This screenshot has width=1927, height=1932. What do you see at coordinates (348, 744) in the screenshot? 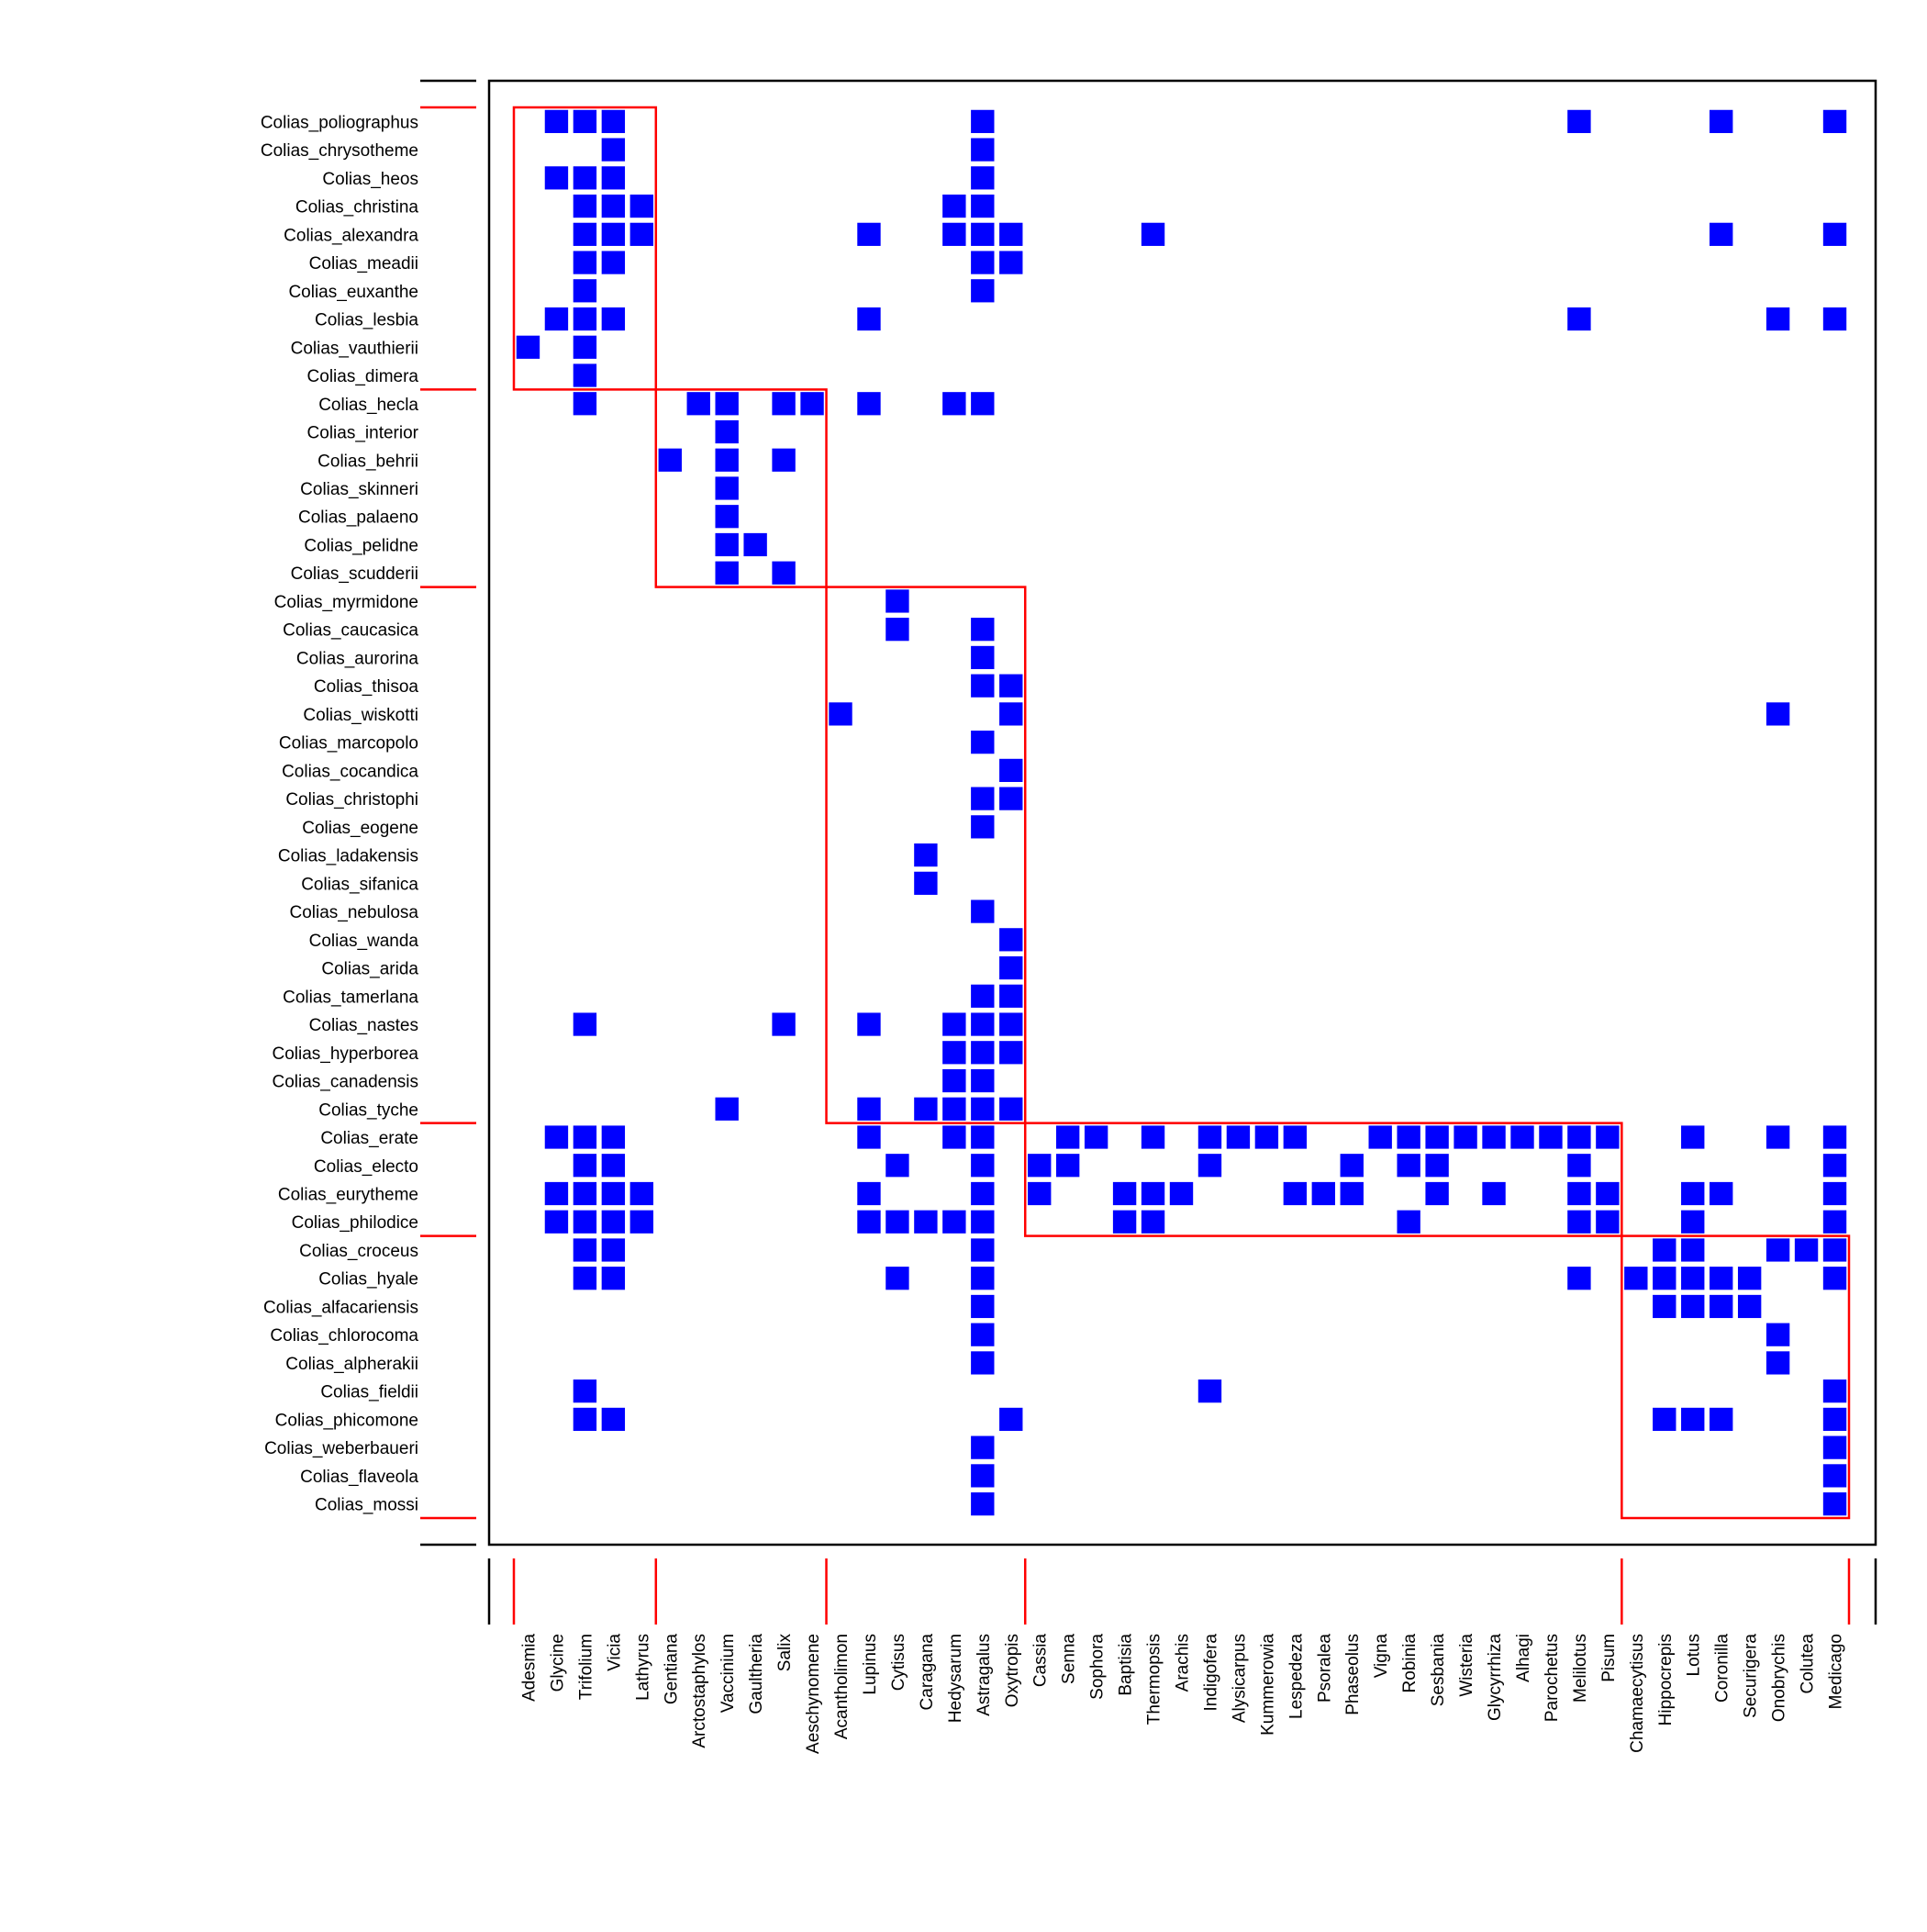
I see `row-label: Colias_marcopolo` at bounding box center [348, 744].